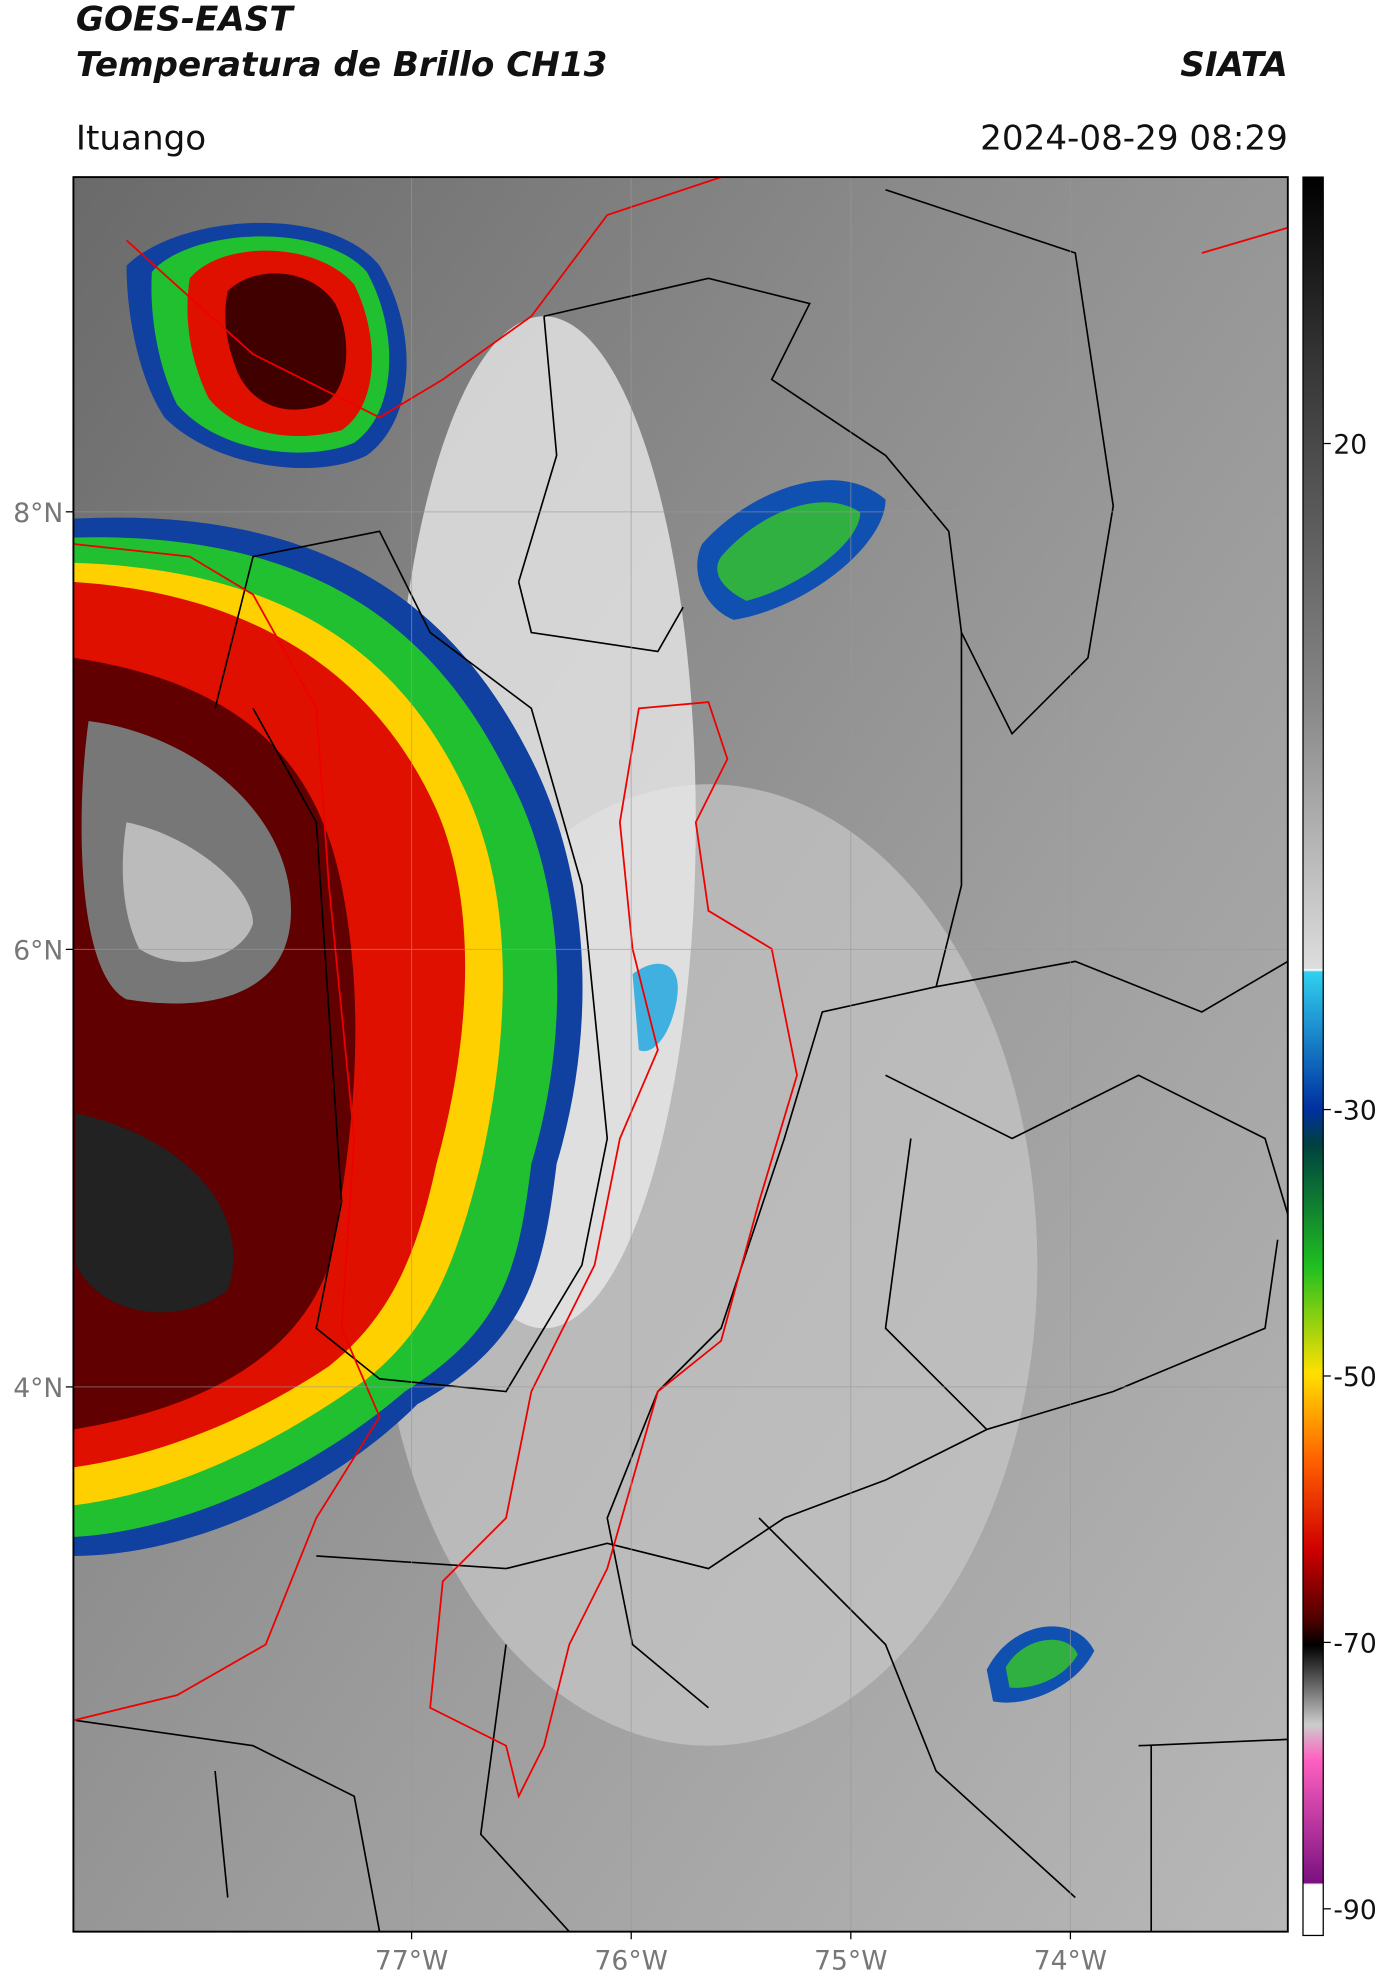 The width and height of the screenshot is (1384, 1981). I want to click on y-tick-label: 8°N, so click(38, 513).